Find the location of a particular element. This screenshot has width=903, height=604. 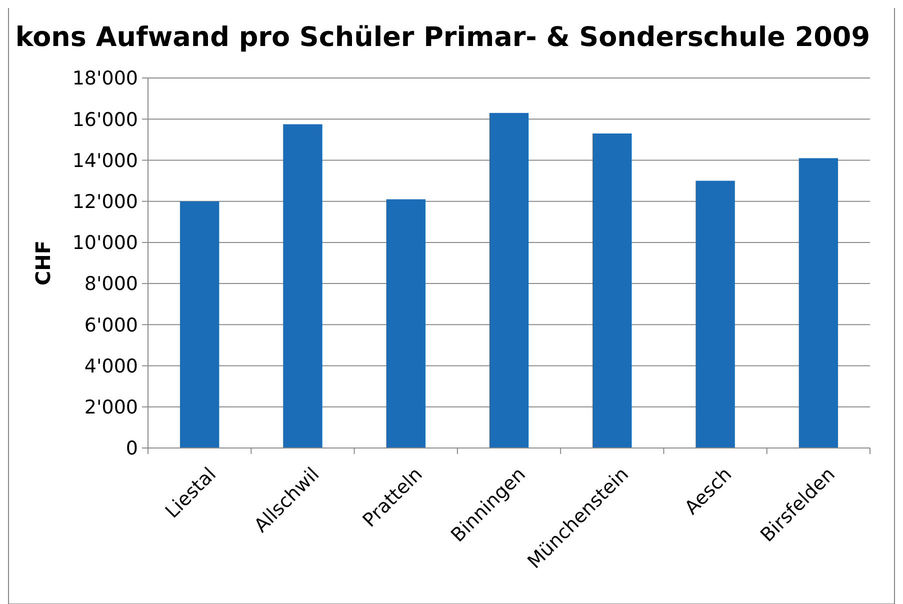

y-tick-label: 0 is located at coordinates (132, 449).